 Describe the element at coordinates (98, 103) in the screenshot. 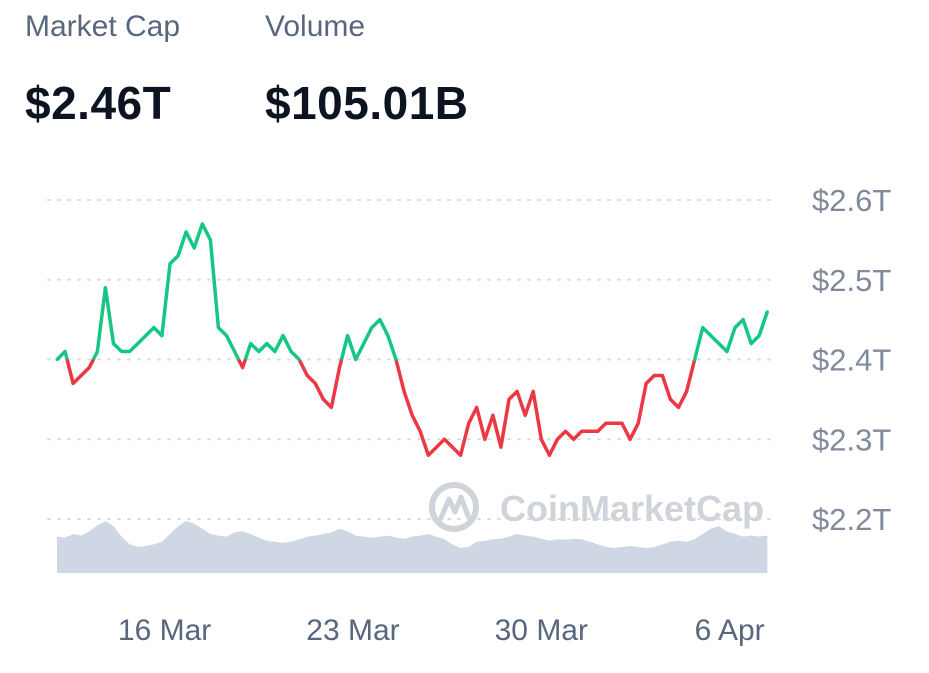

I see `market-cap-value: $2.46T` at that location.